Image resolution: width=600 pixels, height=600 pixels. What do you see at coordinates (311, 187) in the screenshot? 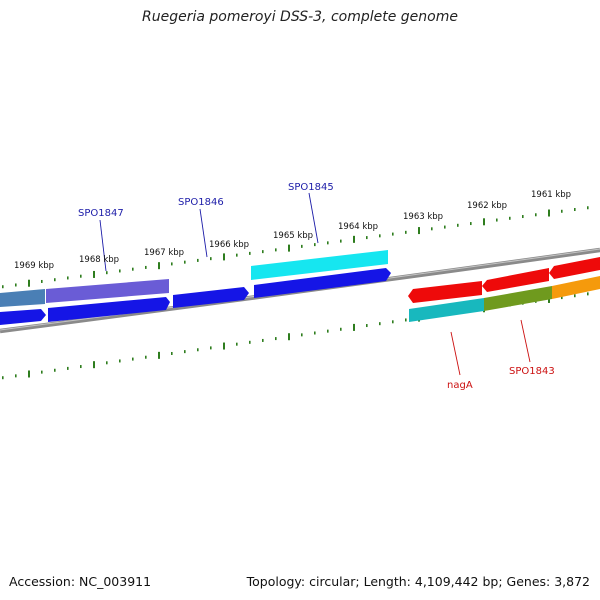
I see `gene-label-spo1845: SPO1845` at bounding box center [311, 187].